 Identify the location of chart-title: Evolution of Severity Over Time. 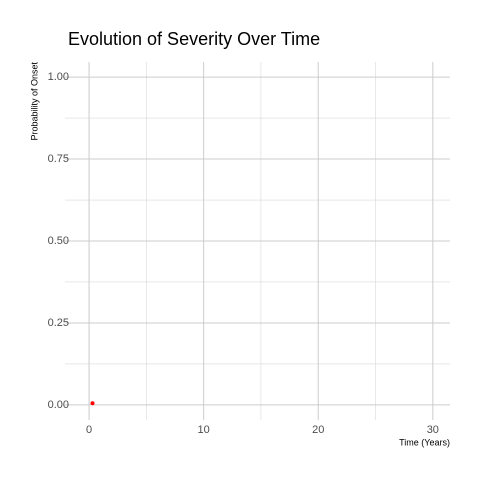
(194, 39).